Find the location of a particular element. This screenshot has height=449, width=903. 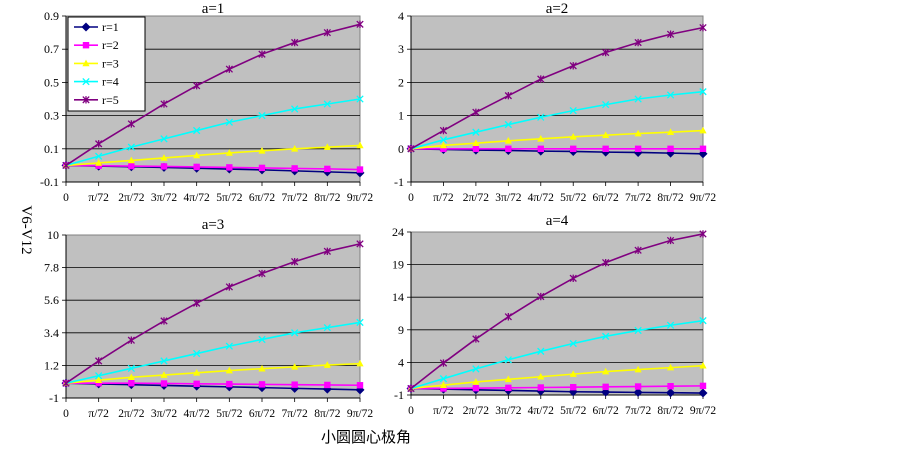

legend-label: r=5 is located at coordinates (110, 100).